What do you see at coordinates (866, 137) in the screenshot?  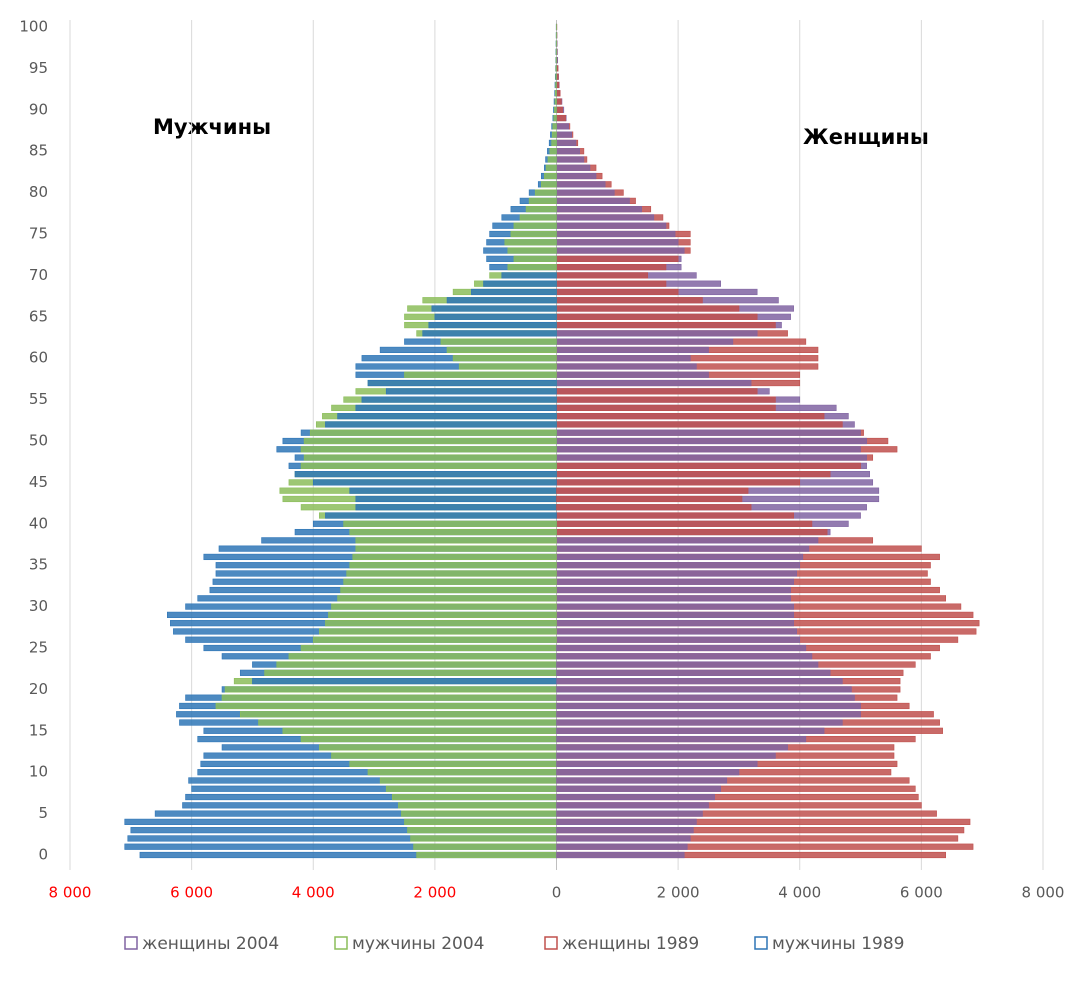 I see `annotation: Женщины` at bounding box center [866, 137].